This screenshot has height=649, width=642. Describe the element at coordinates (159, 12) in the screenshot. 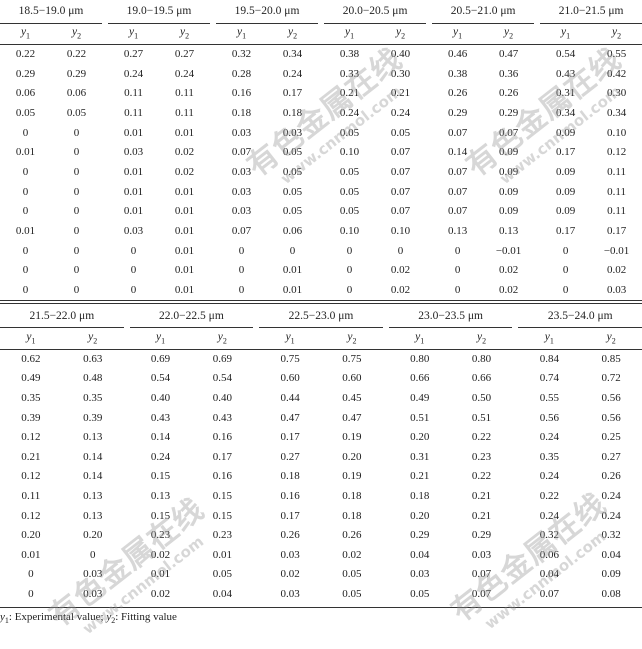

I see `size-range-header: 19.0−19.5 μm` at that location.